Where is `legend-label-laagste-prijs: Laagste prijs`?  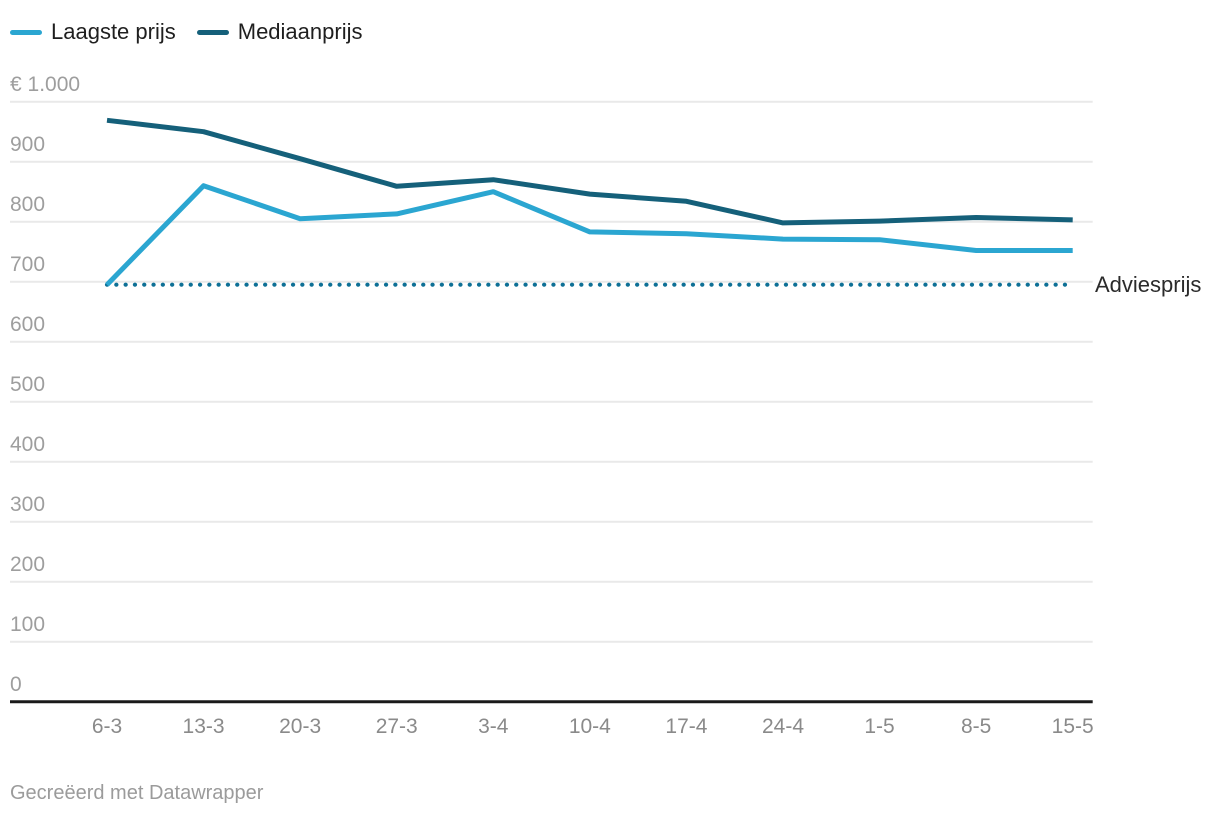
legend-label-laagste-prijs: Laagste prijs is located at coordinates (113, 31).